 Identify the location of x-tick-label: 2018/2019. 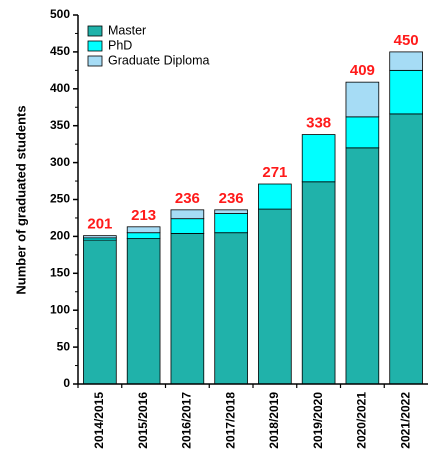
(274, 420).